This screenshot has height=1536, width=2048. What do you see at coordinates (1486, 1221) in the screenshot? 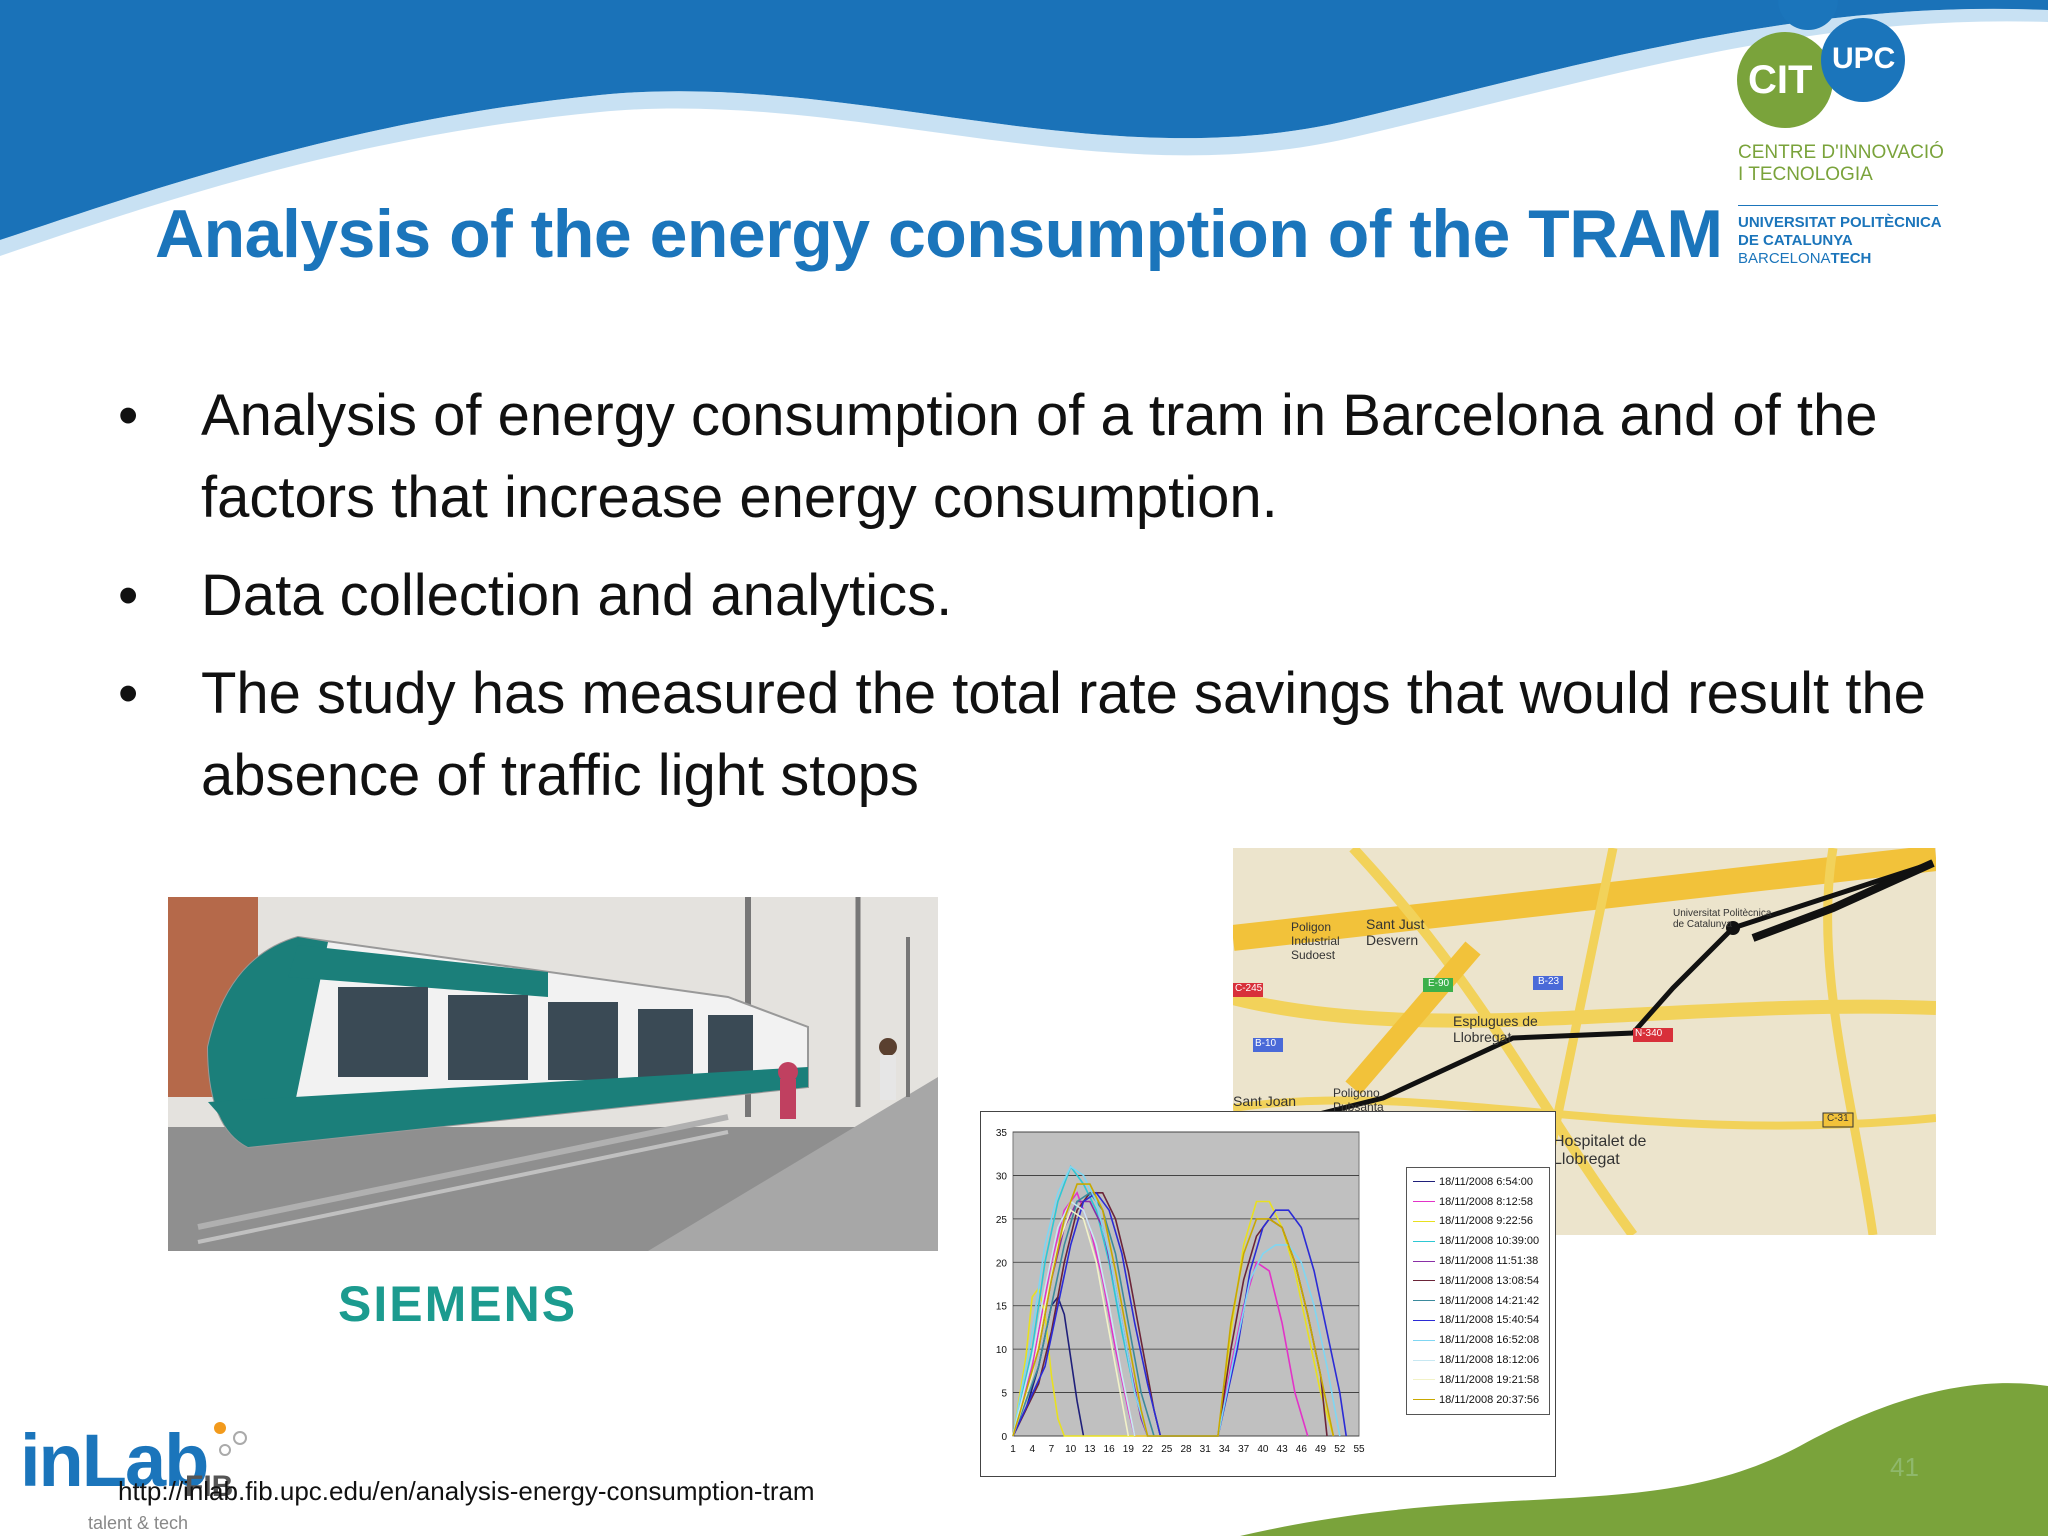
I see `legend-label: 18/11/2008 9:22:56` at bounding box center [1486, 1221].